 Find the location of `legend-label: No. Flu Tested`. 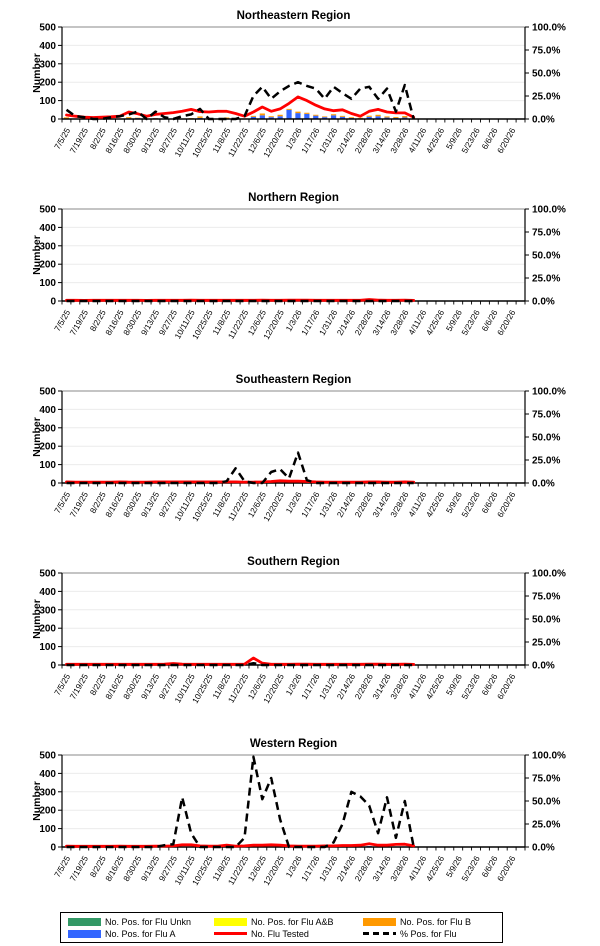

legend-label: No. Flu Tested is located at coordinates (280, 933).